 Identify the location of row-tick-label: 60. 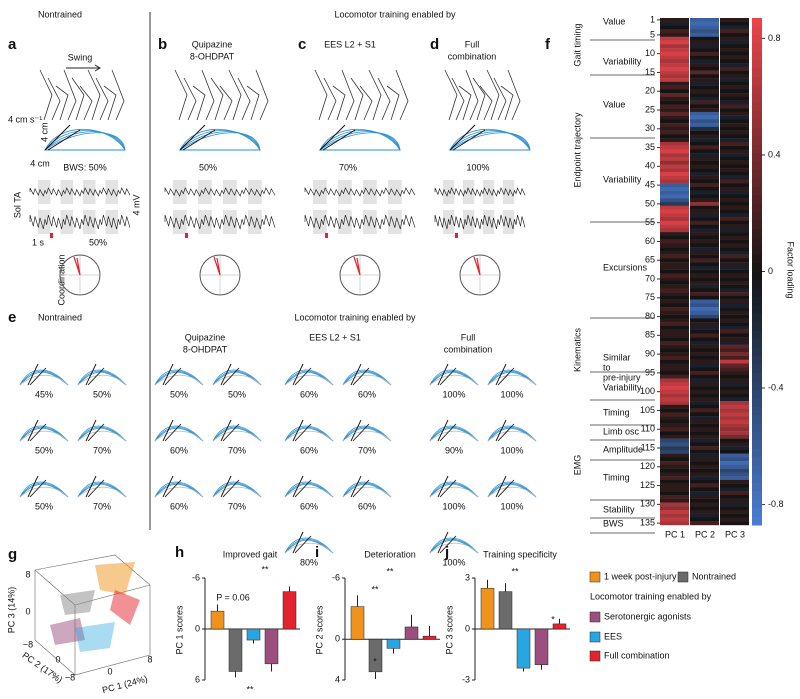
(650, 241).